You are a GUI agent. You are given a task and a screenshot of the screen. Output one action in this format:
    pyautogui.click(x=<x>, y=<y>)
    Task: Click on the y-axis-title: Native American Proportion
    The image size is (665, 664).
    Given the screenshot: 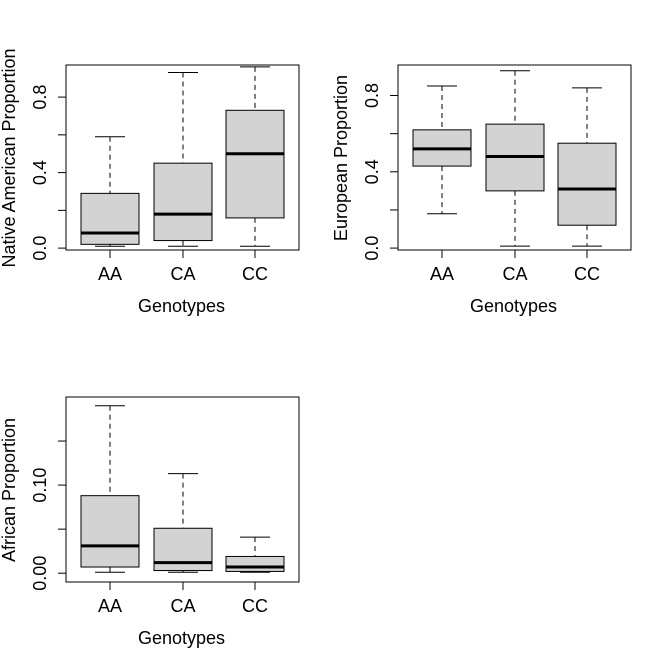 What is the action you would take?
    pyautogui.click(x=9, y=157)
    